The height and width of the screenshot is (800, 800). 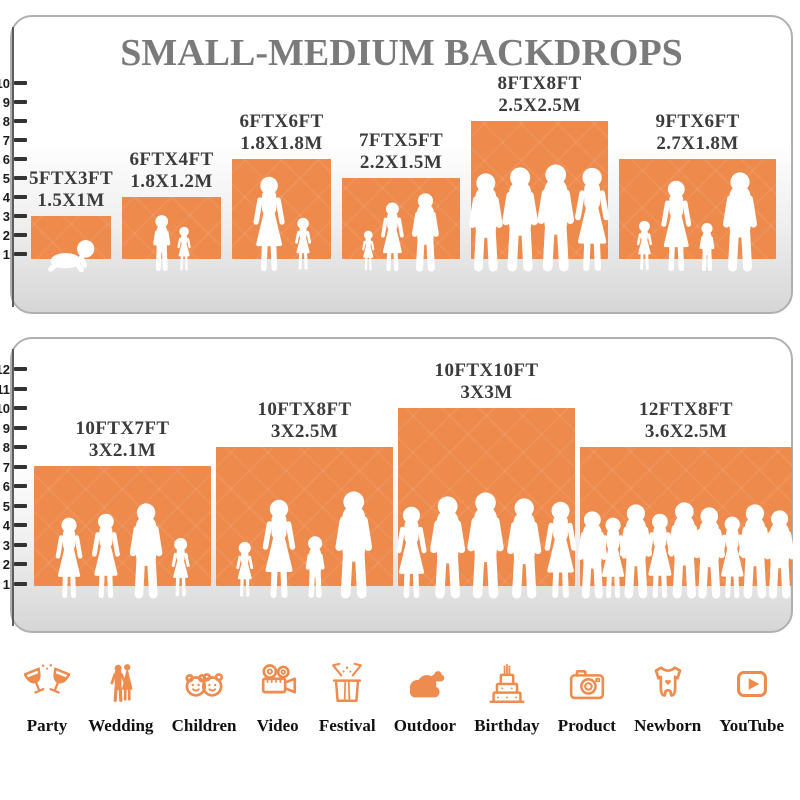 I want to click on category-video: Video, so click(x=278, y=697).